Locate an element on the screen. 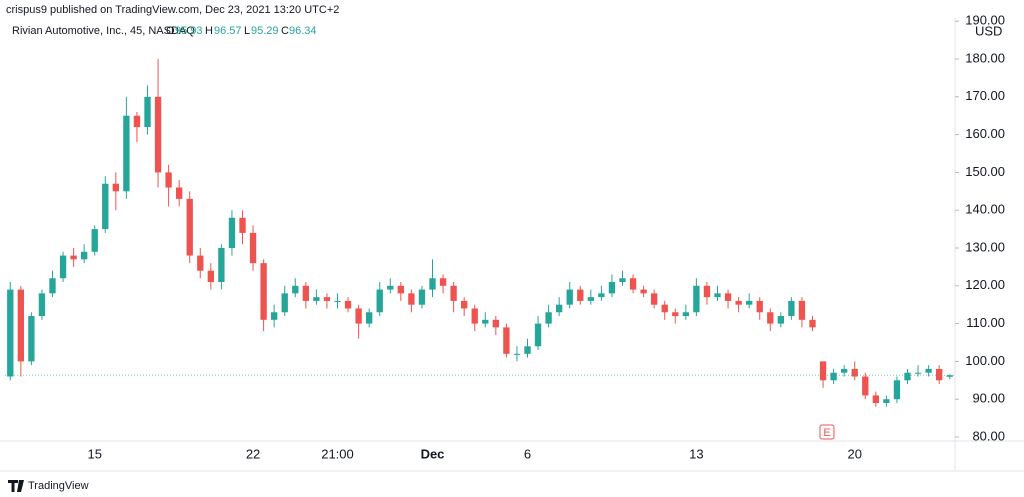 Image resolution: width=1024 pixels, height=497 pixels. symbol-name: Rivian Automotive, Inc., 45, NASDAQ is located at coordinates (103, 31).